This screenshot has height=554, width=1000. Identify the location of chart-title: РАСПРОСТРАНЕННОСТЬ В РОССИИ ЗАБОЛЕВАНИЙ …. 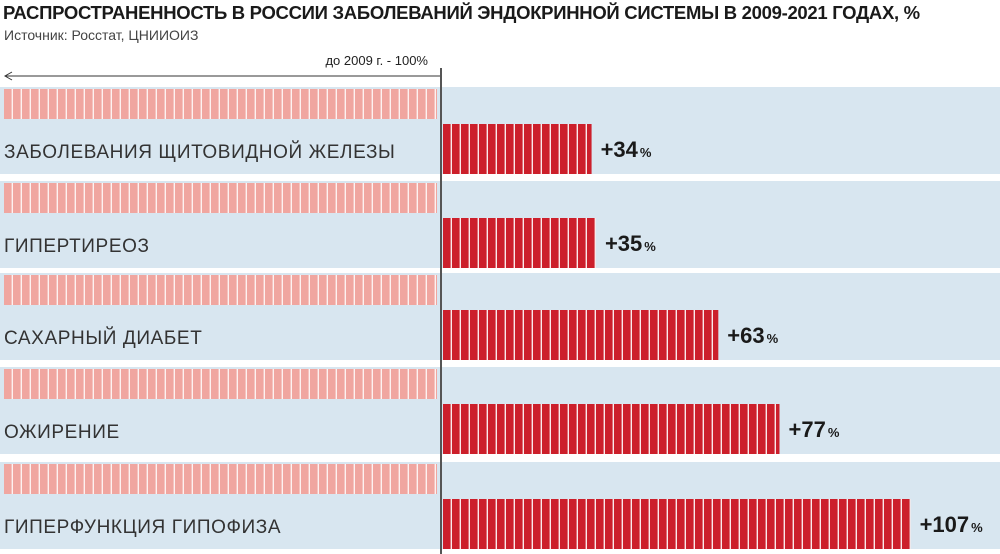
(461, 12).